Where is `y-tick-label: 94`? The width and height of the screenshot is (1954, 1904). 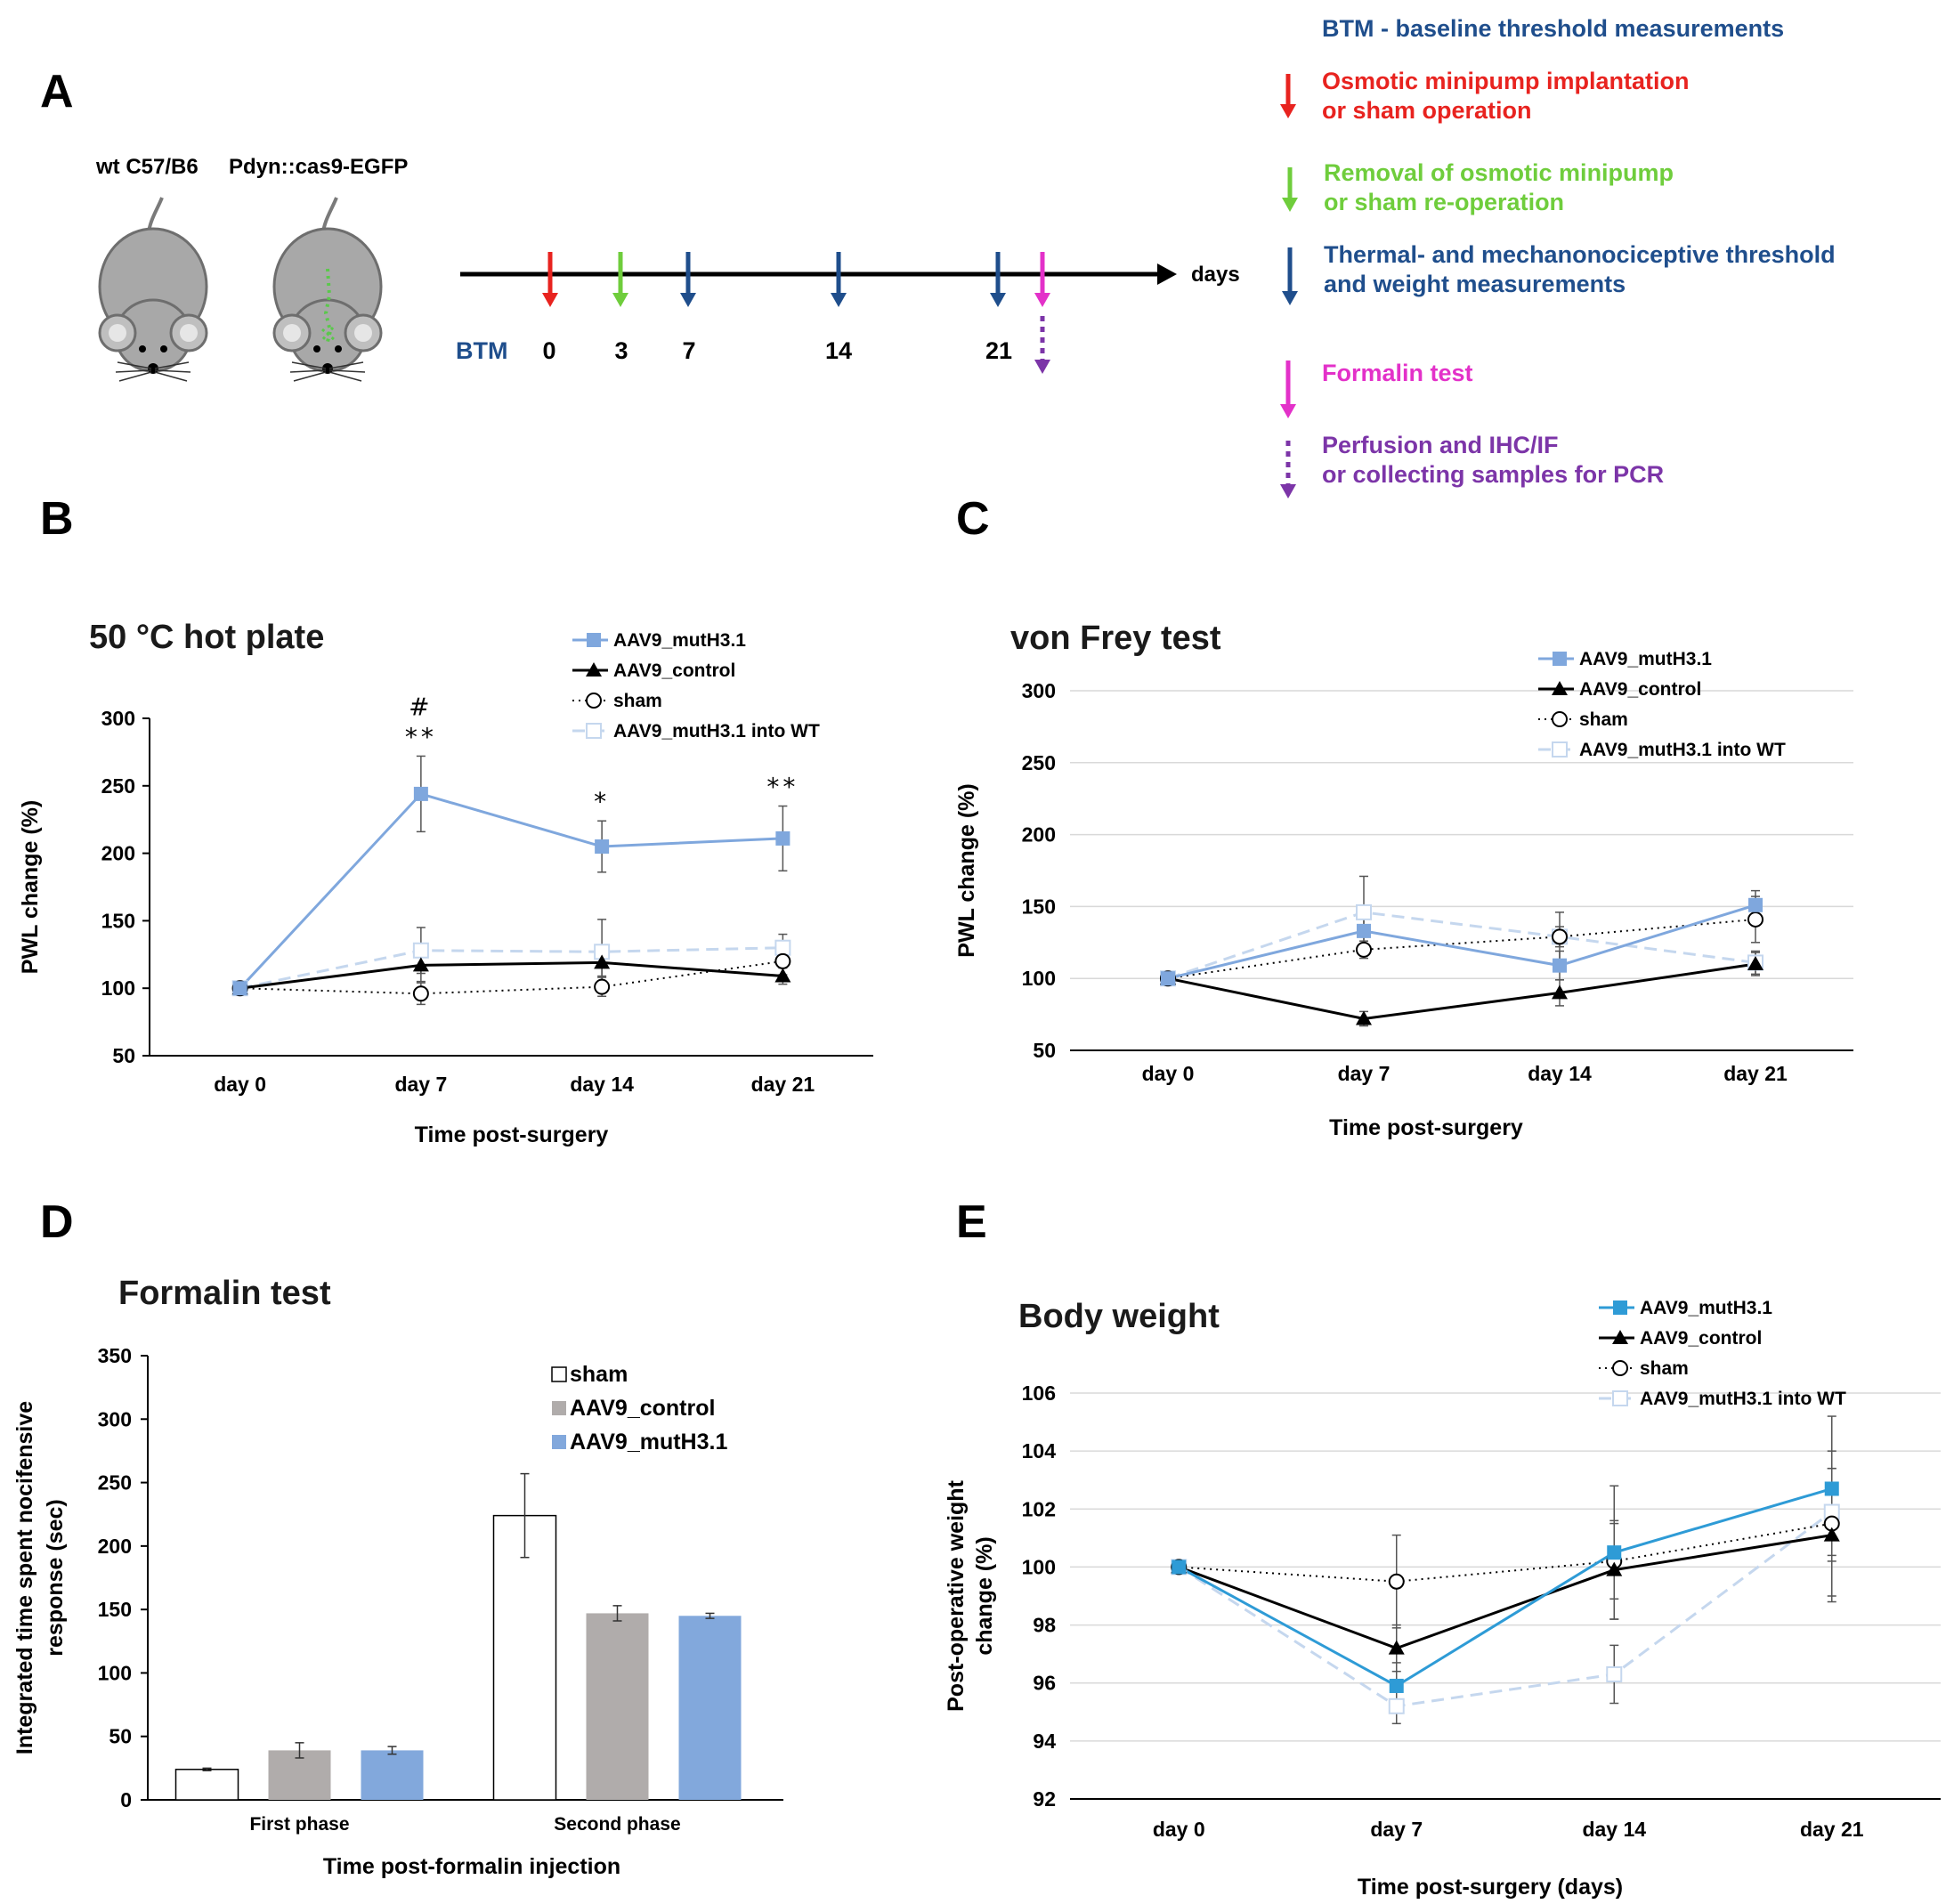
y-tick-label: 94 is located at coordinates (1045, 1741).